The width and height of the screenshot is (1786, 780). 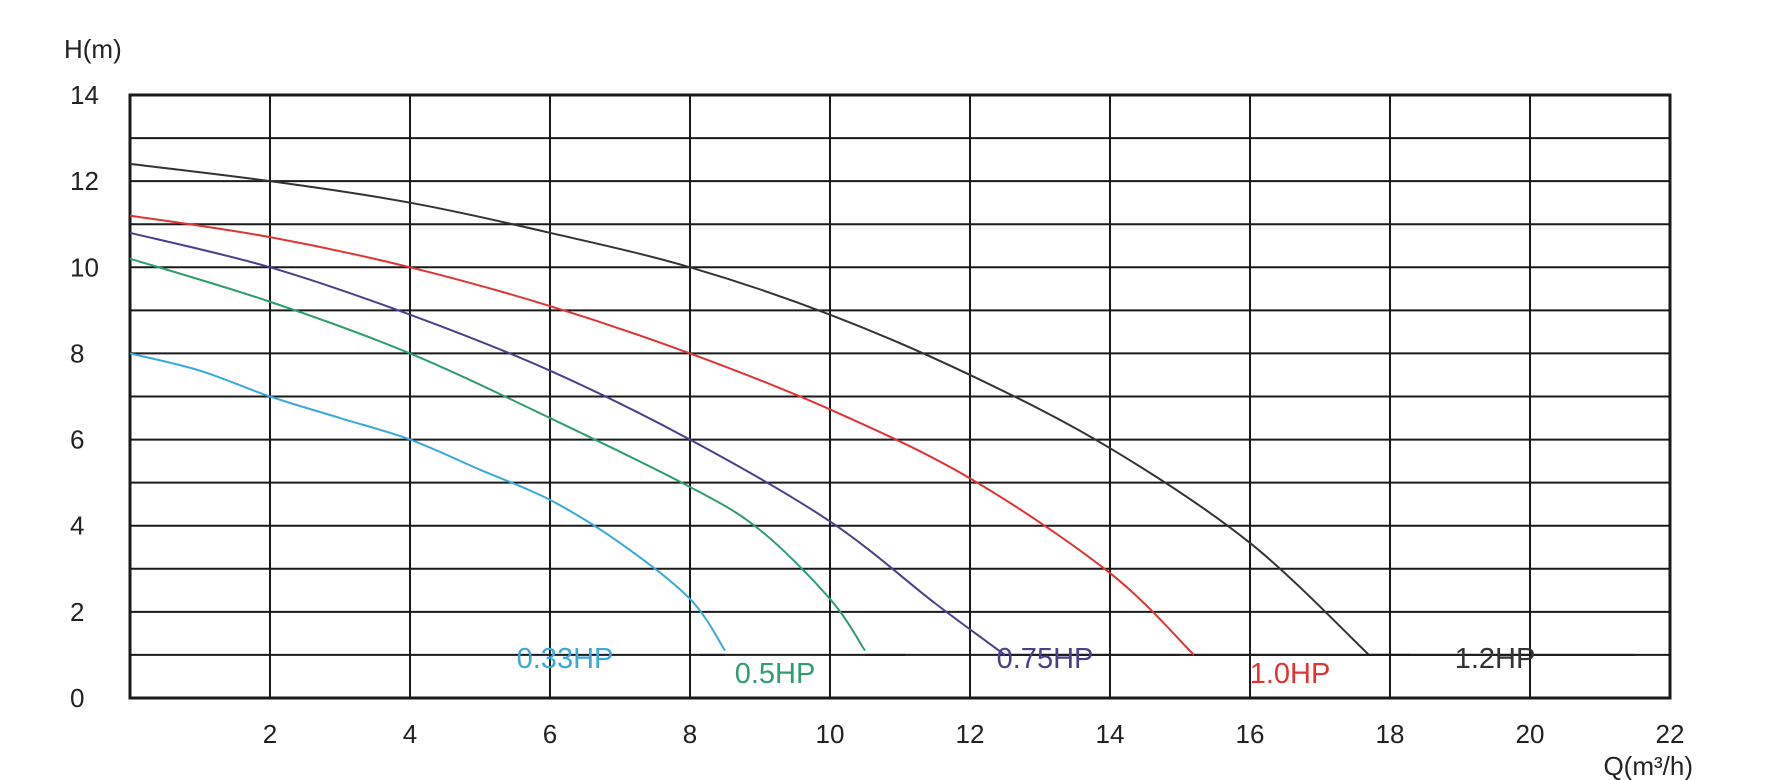 What do you see at coordinates (1250, 734) in the screenshot?
I see `x-tick-label: 16` at bounding box center [1250, 734].